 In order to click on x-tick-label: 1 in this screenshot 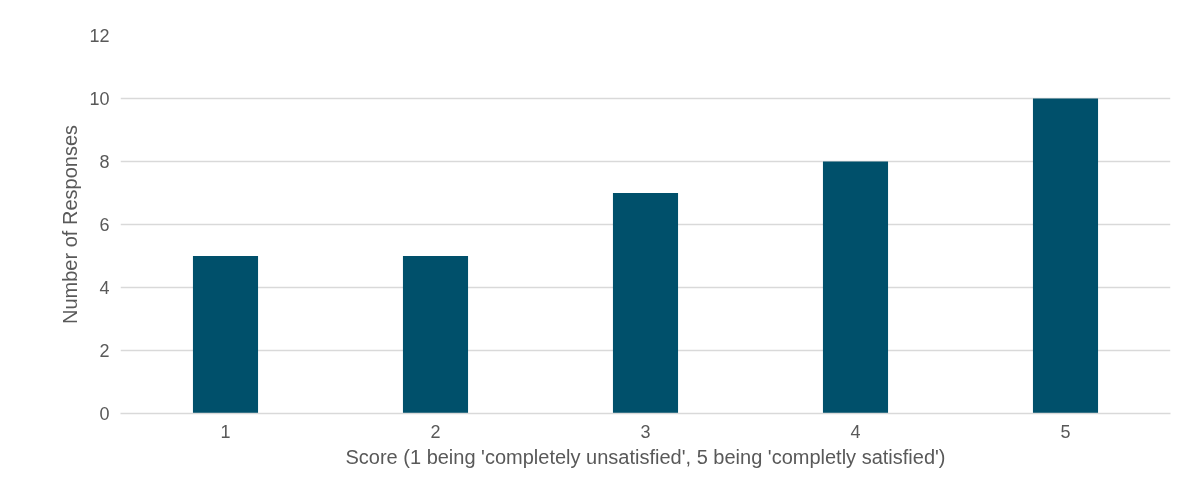, I will do `click(225, 431)`.